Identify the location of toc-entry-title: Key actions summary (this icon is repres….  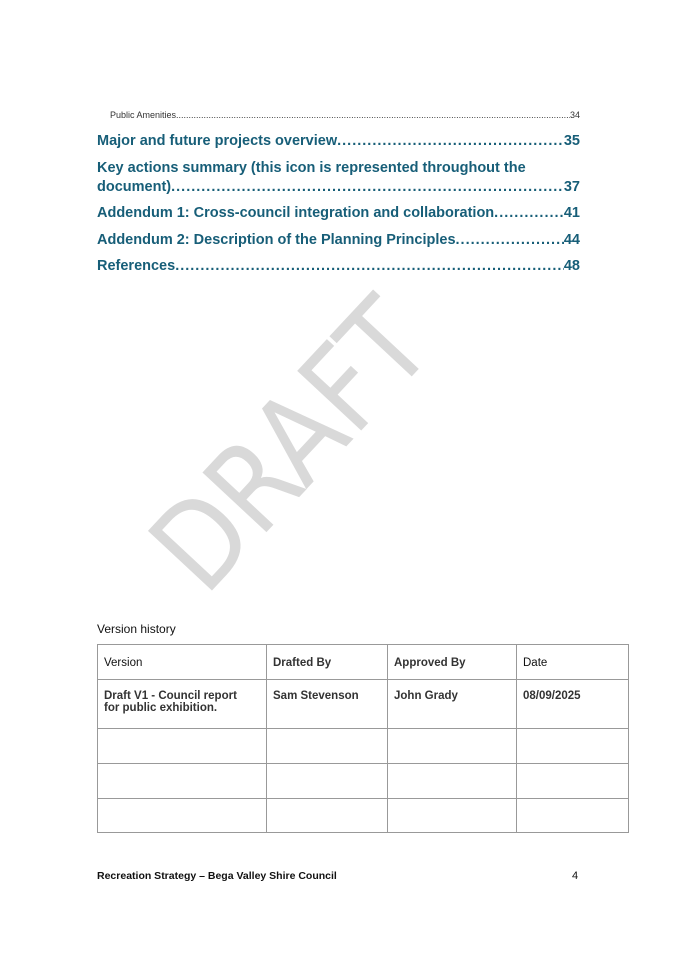
(311, 168).